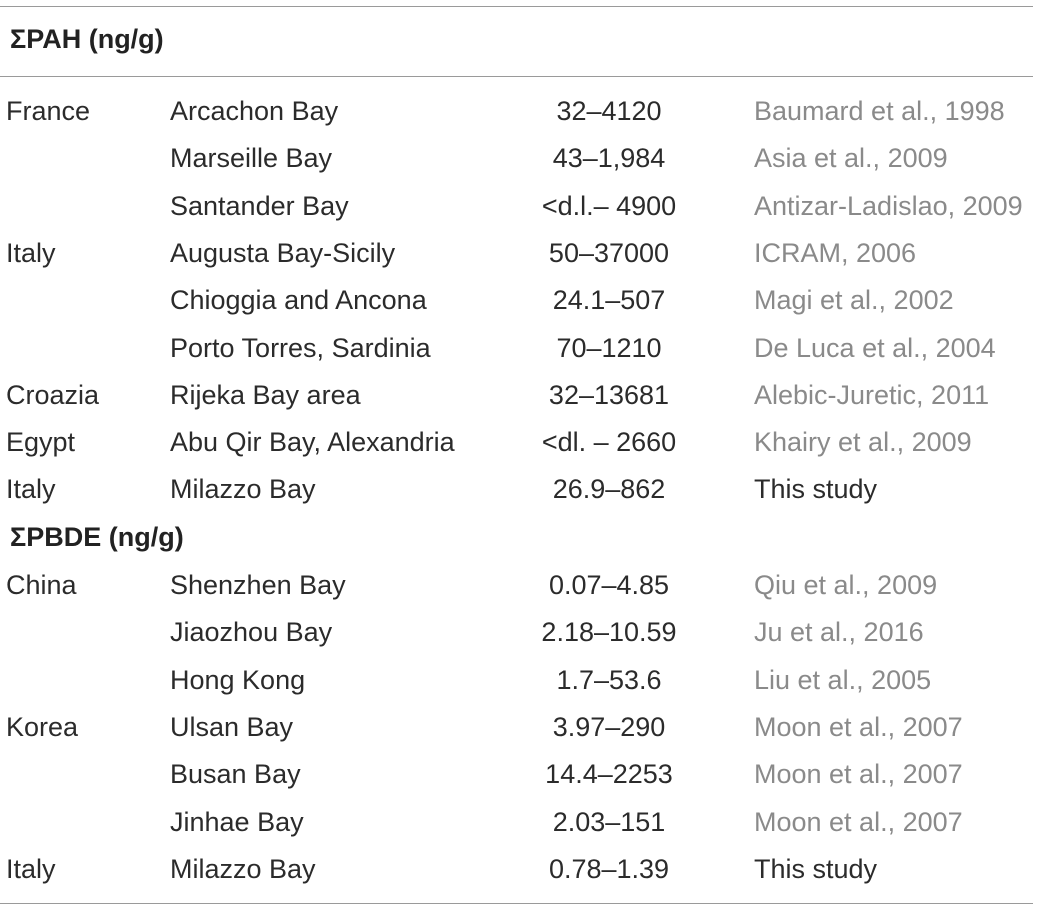 The height and width of the screenshot is (911, 1039). What do you see at coordinates (609, 821) in the screenshot?
I see `range-cell: 2.03–151` at bounding box center [609, 821].